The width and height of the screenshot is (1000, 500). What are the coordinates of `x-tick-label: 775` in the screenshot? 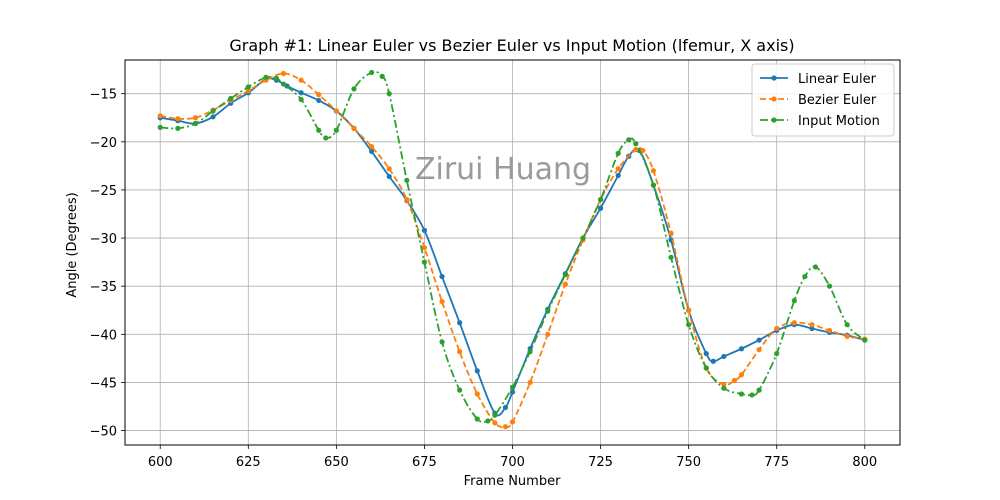 It's located at (776, 462).